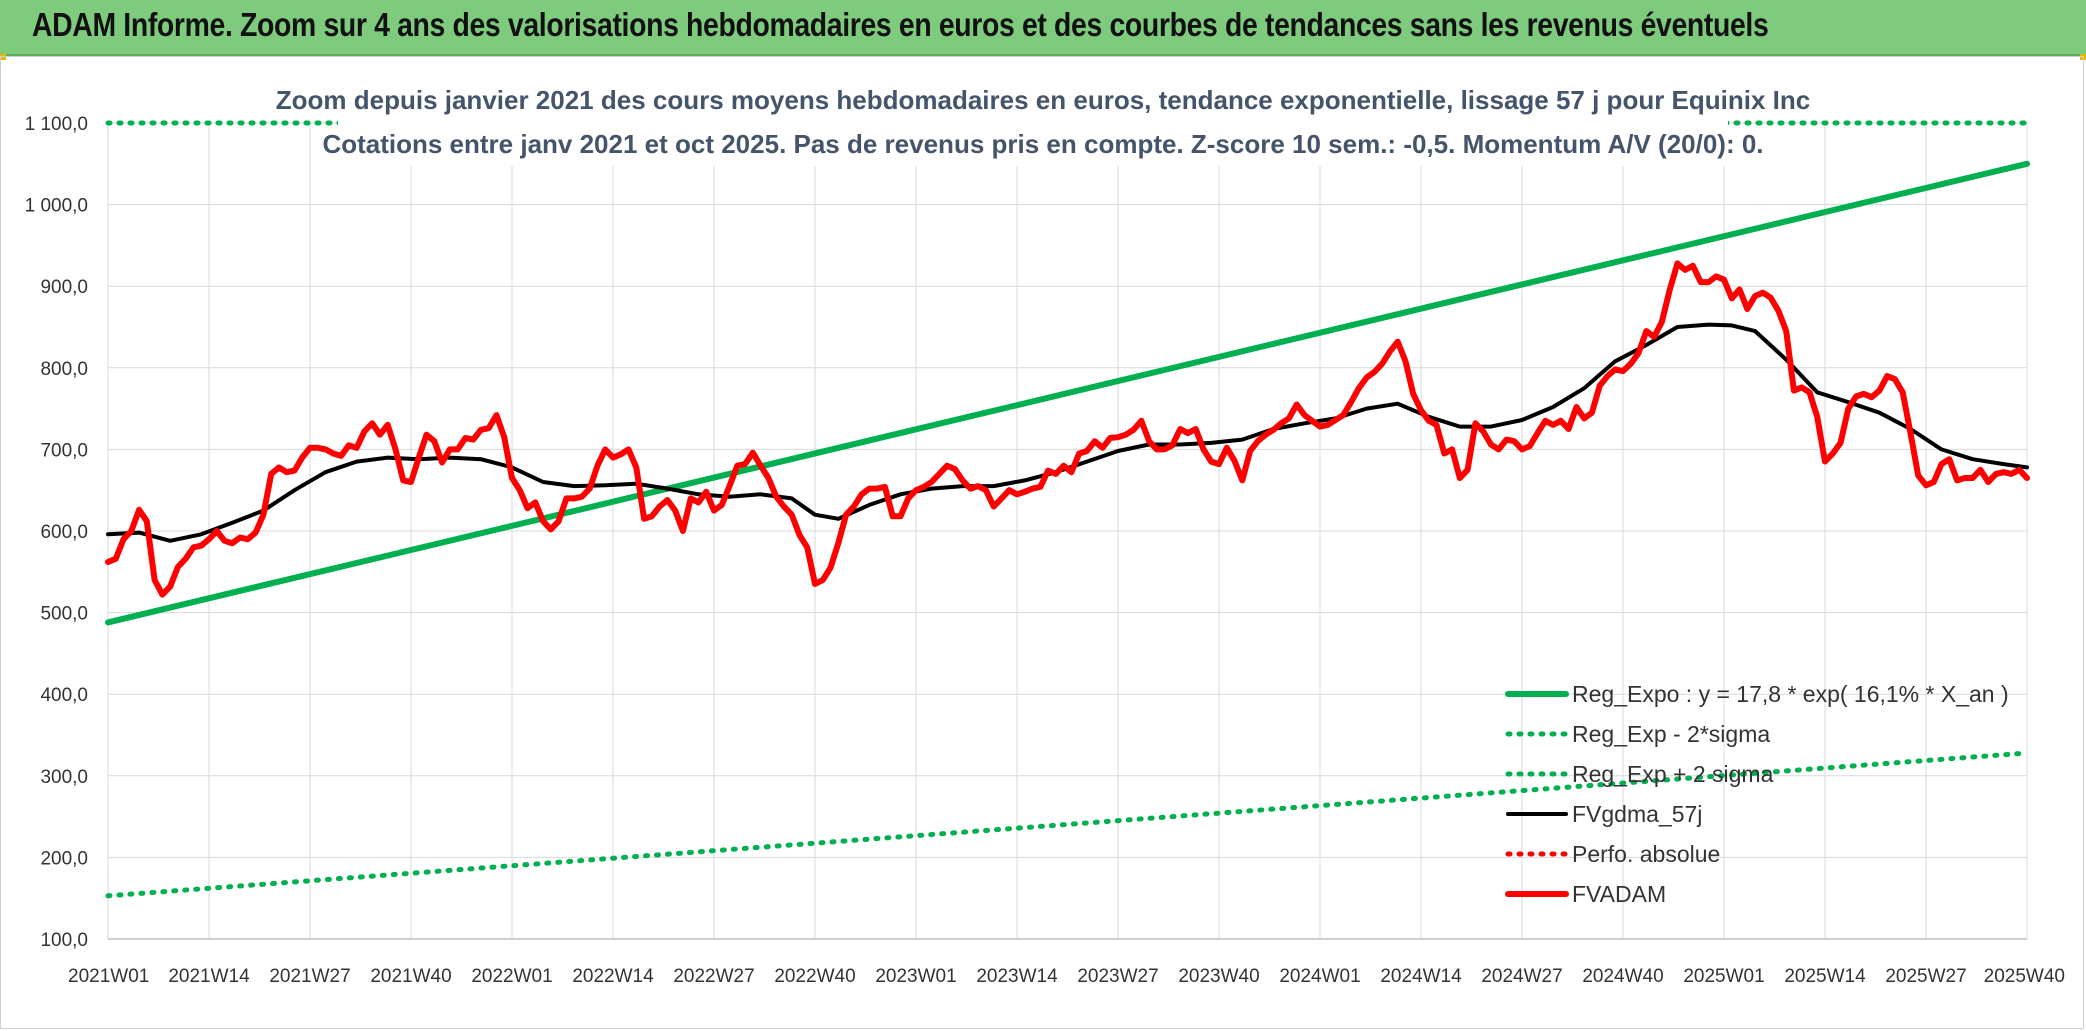  Describe the element at coordinates (511, 976) in the screenshot. I see `x-tick-label: 2022W01` at that location.